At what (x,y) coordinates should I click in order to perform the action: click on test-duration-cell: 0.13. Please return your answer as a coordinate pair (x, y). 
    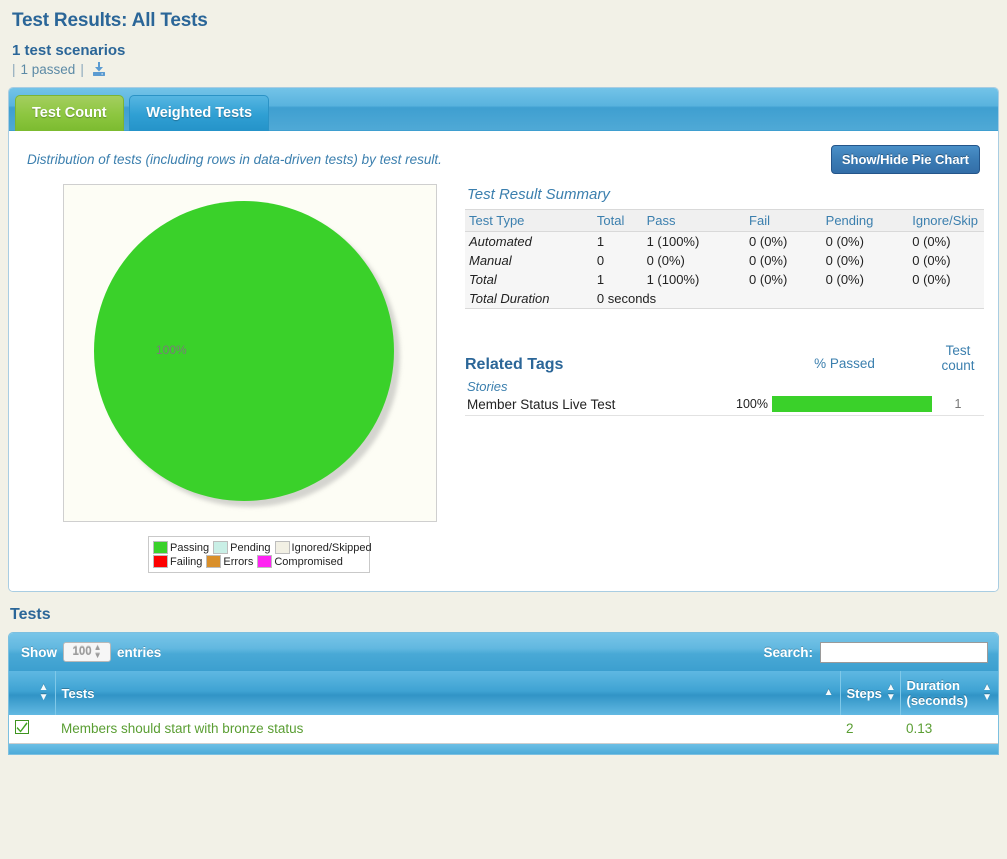
    Looking at the image, I should click on (949, 729).